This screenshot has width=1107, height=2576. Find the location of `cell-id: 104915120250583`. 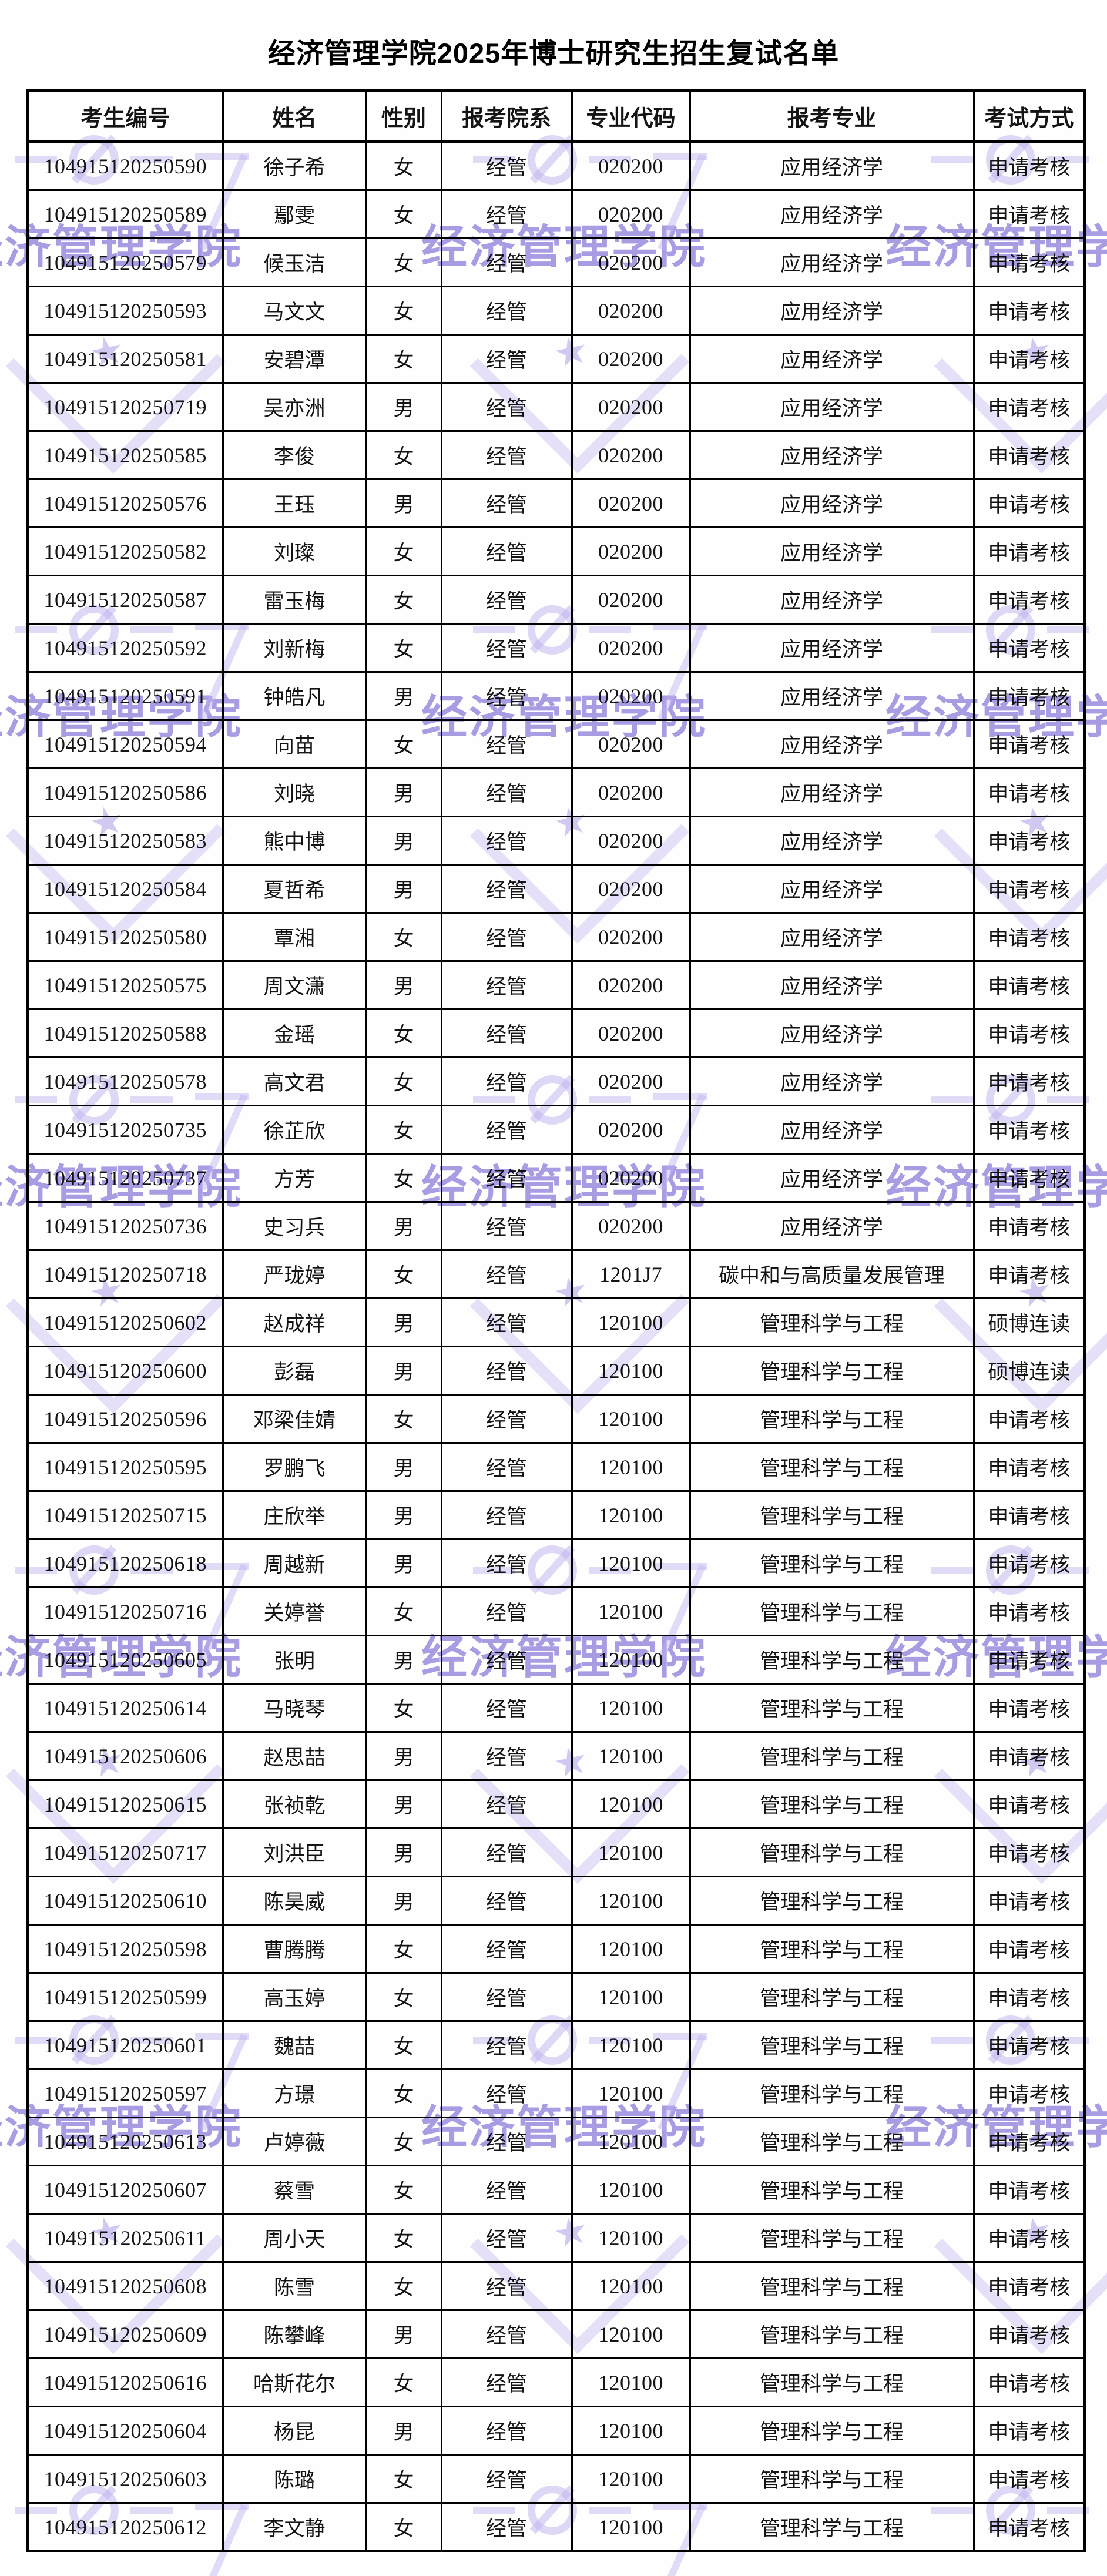

cell-id: 104915120250583 is located at coordinates (125, 841).